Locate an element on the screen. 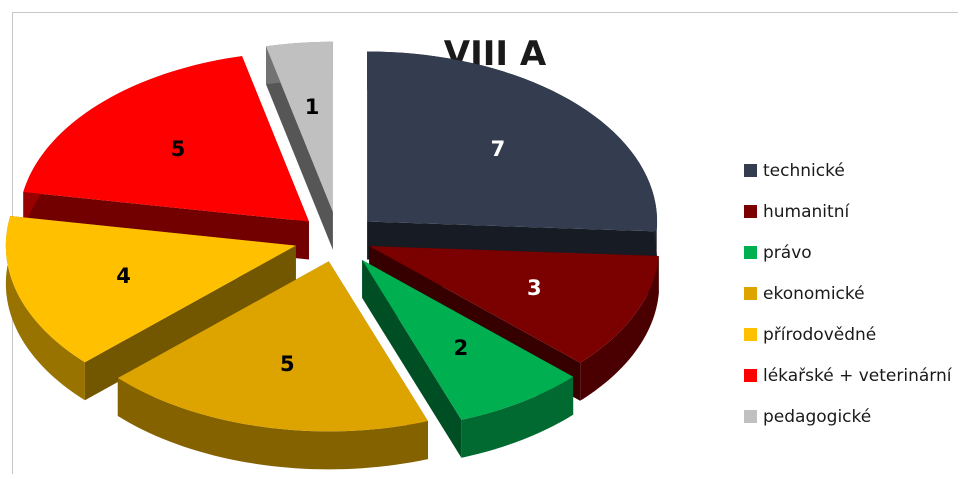 This screenshot has height=479, width=970. legend-label: lékařské + veterinární is located at coordinates (857, 375).